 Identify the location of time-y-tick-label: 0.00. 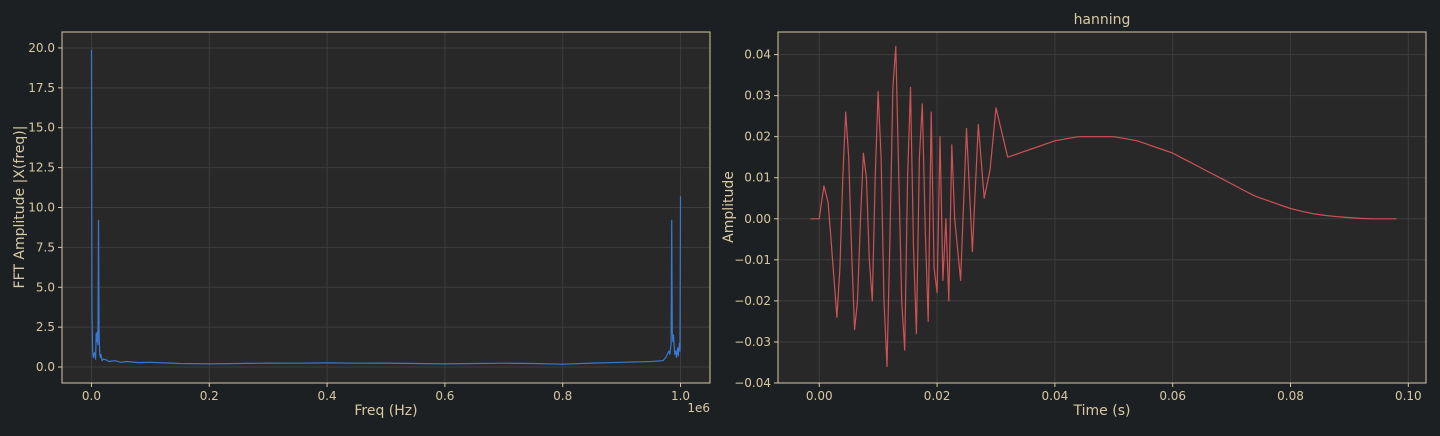
(757, 219).